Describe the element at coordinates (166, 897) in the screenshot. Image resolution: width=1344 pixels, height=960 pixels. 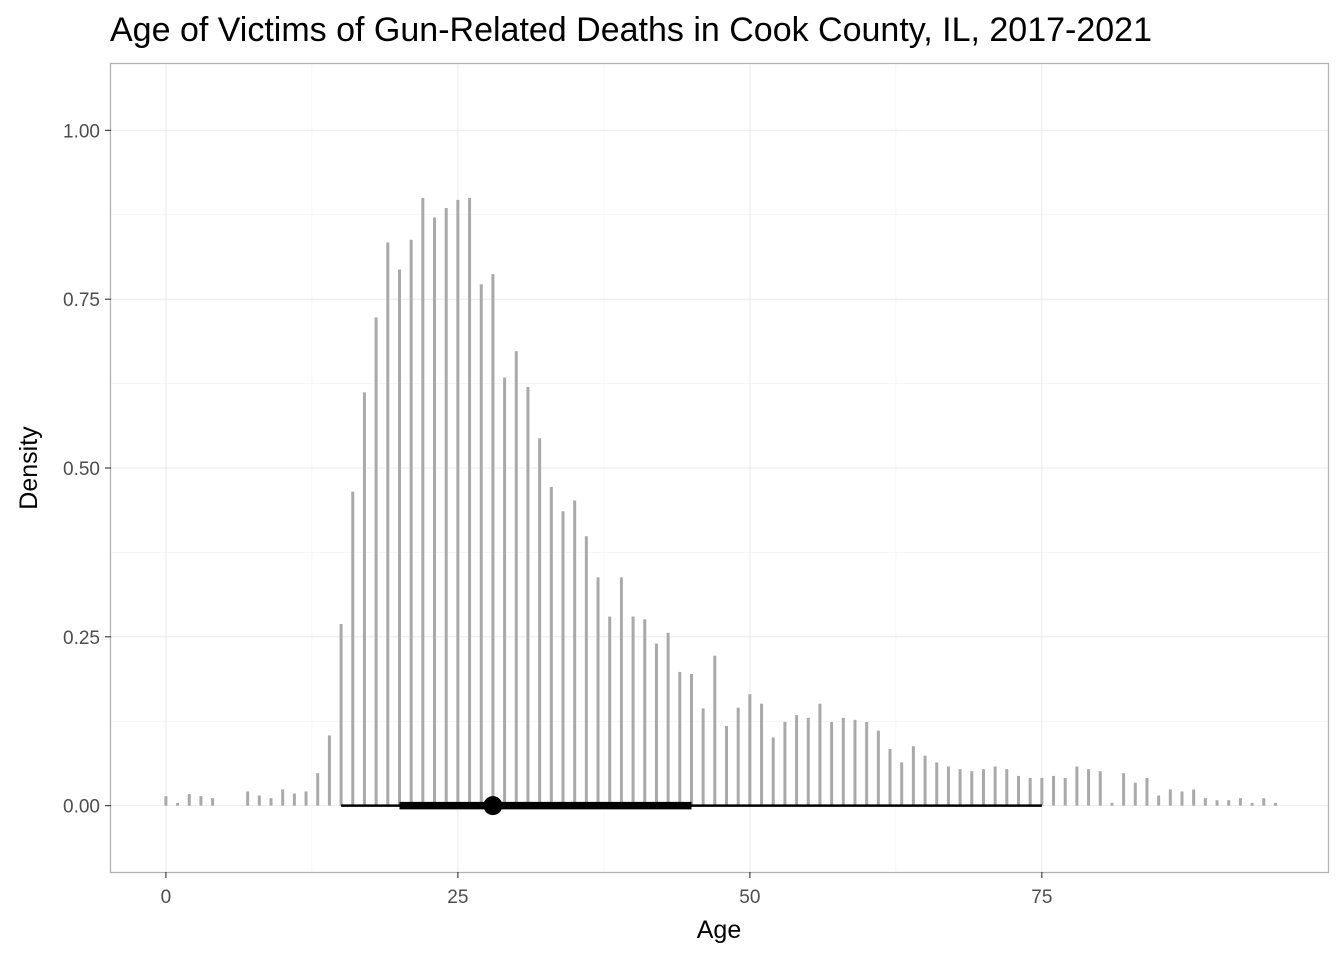
I see `x-tick-label: 0` at that location.